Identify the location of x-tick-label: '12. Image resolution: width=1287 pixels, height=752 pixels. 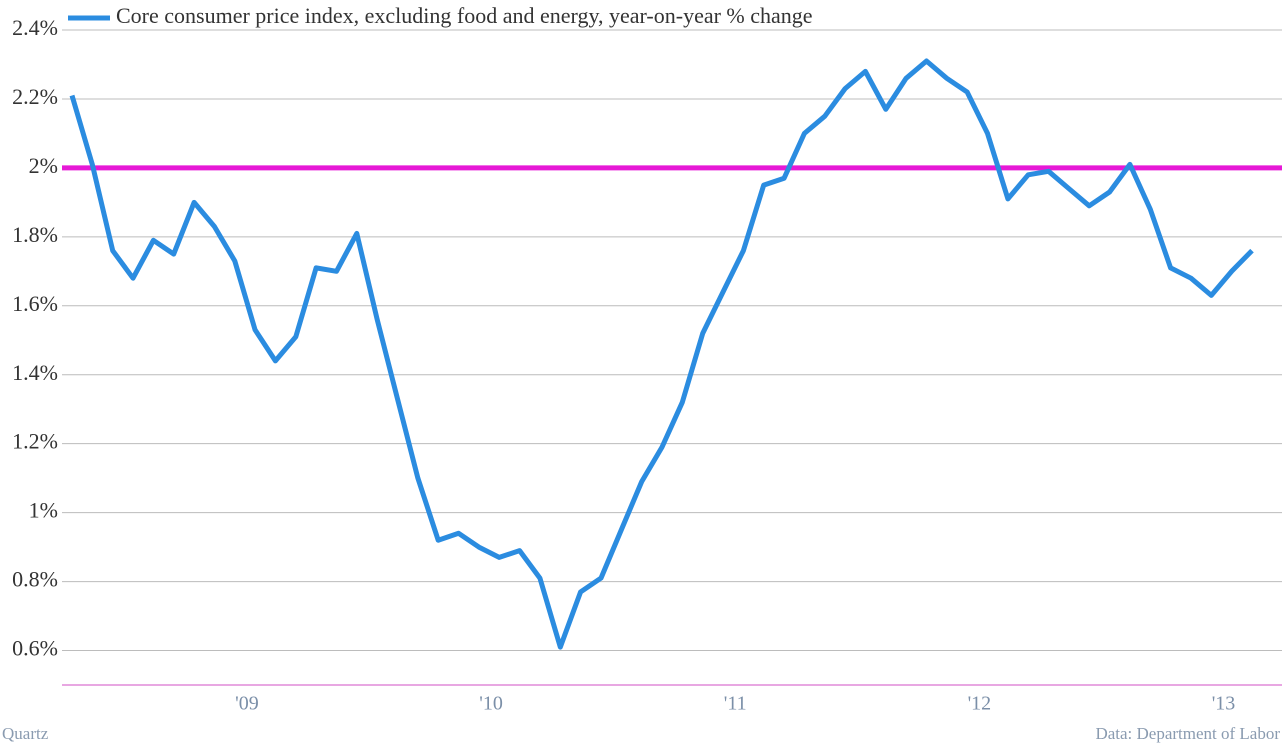
(980, 704).